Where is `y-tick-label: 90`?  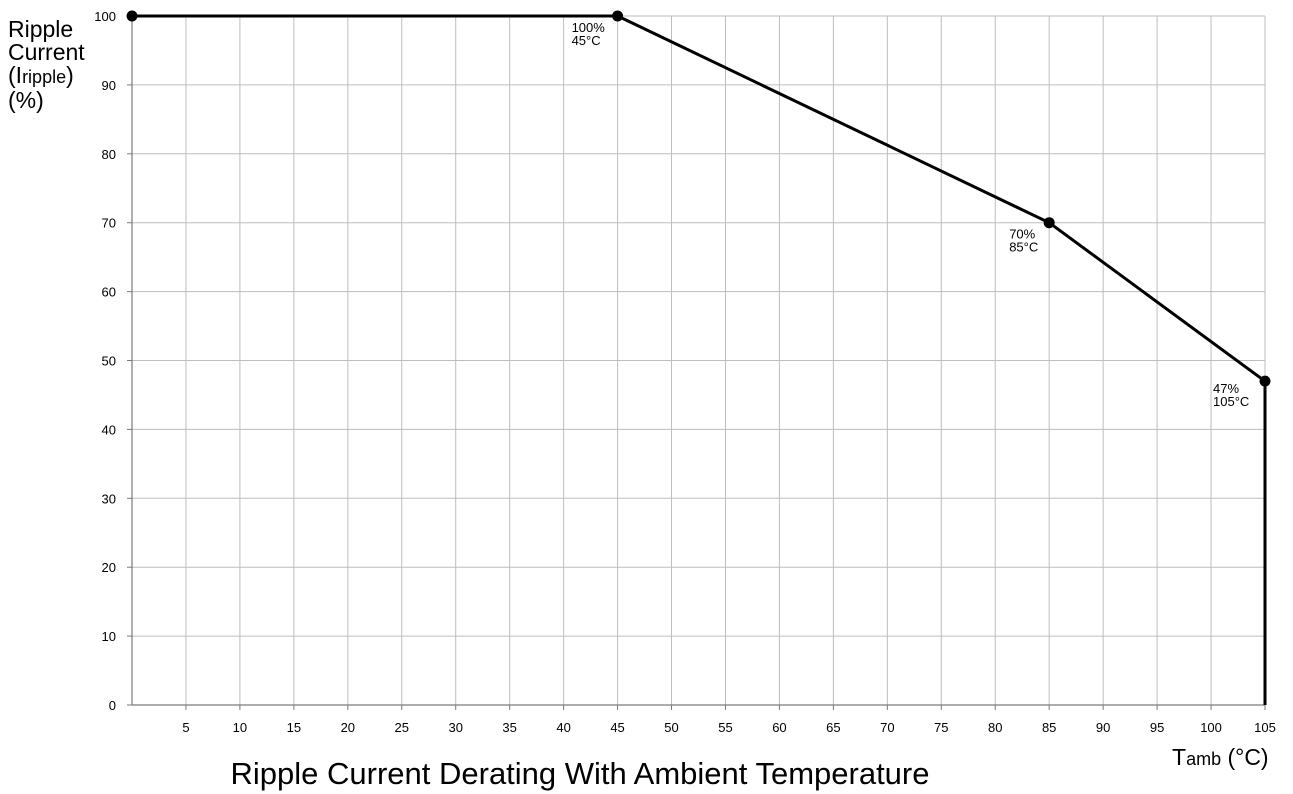 y-tick-label: 90 is located at coordinates (109, 85).